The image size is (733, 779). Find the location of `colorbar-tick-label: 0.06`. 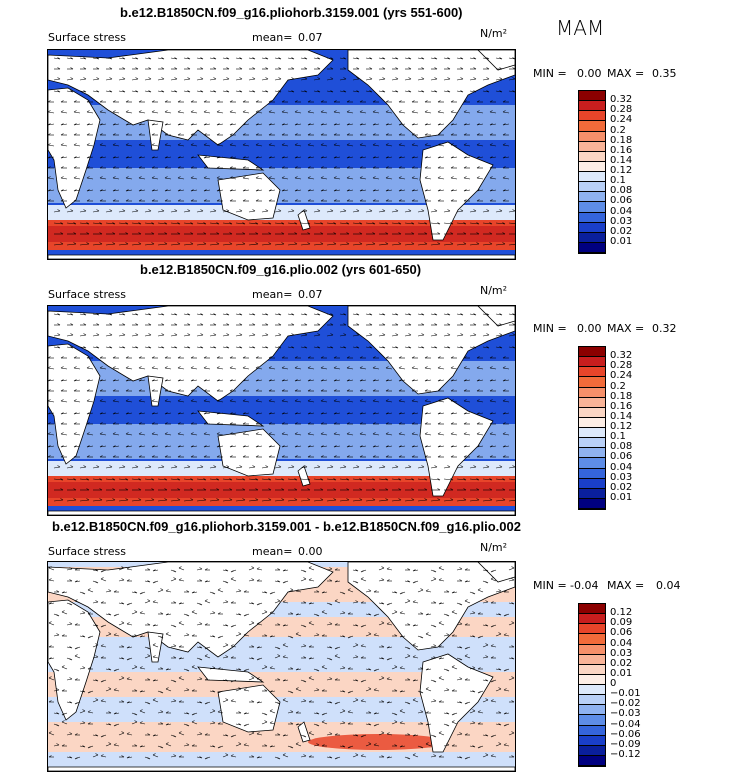

colorbar-tick-label: 0.06 is located at coordinates (621, 457).